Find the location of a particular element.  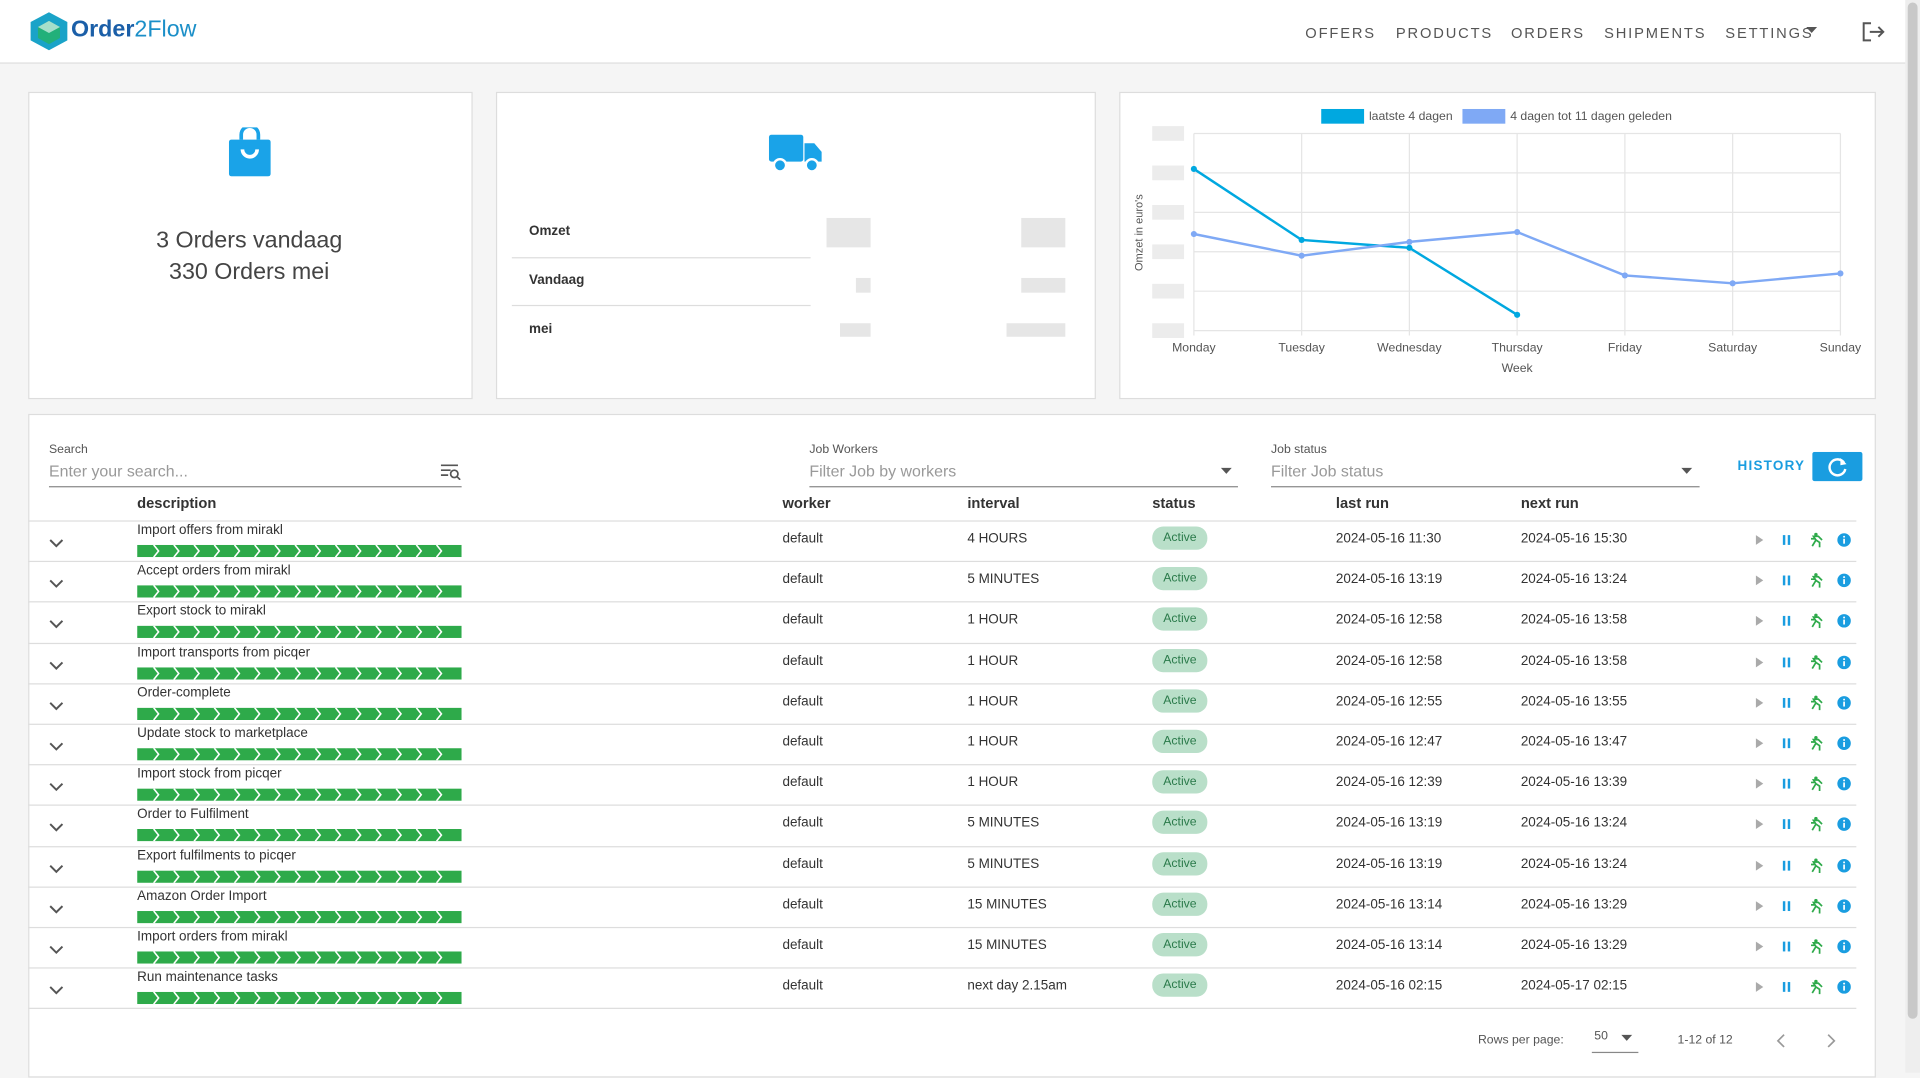

page-range: 1-12 of 12 is located at coordinates (1705, 1040).